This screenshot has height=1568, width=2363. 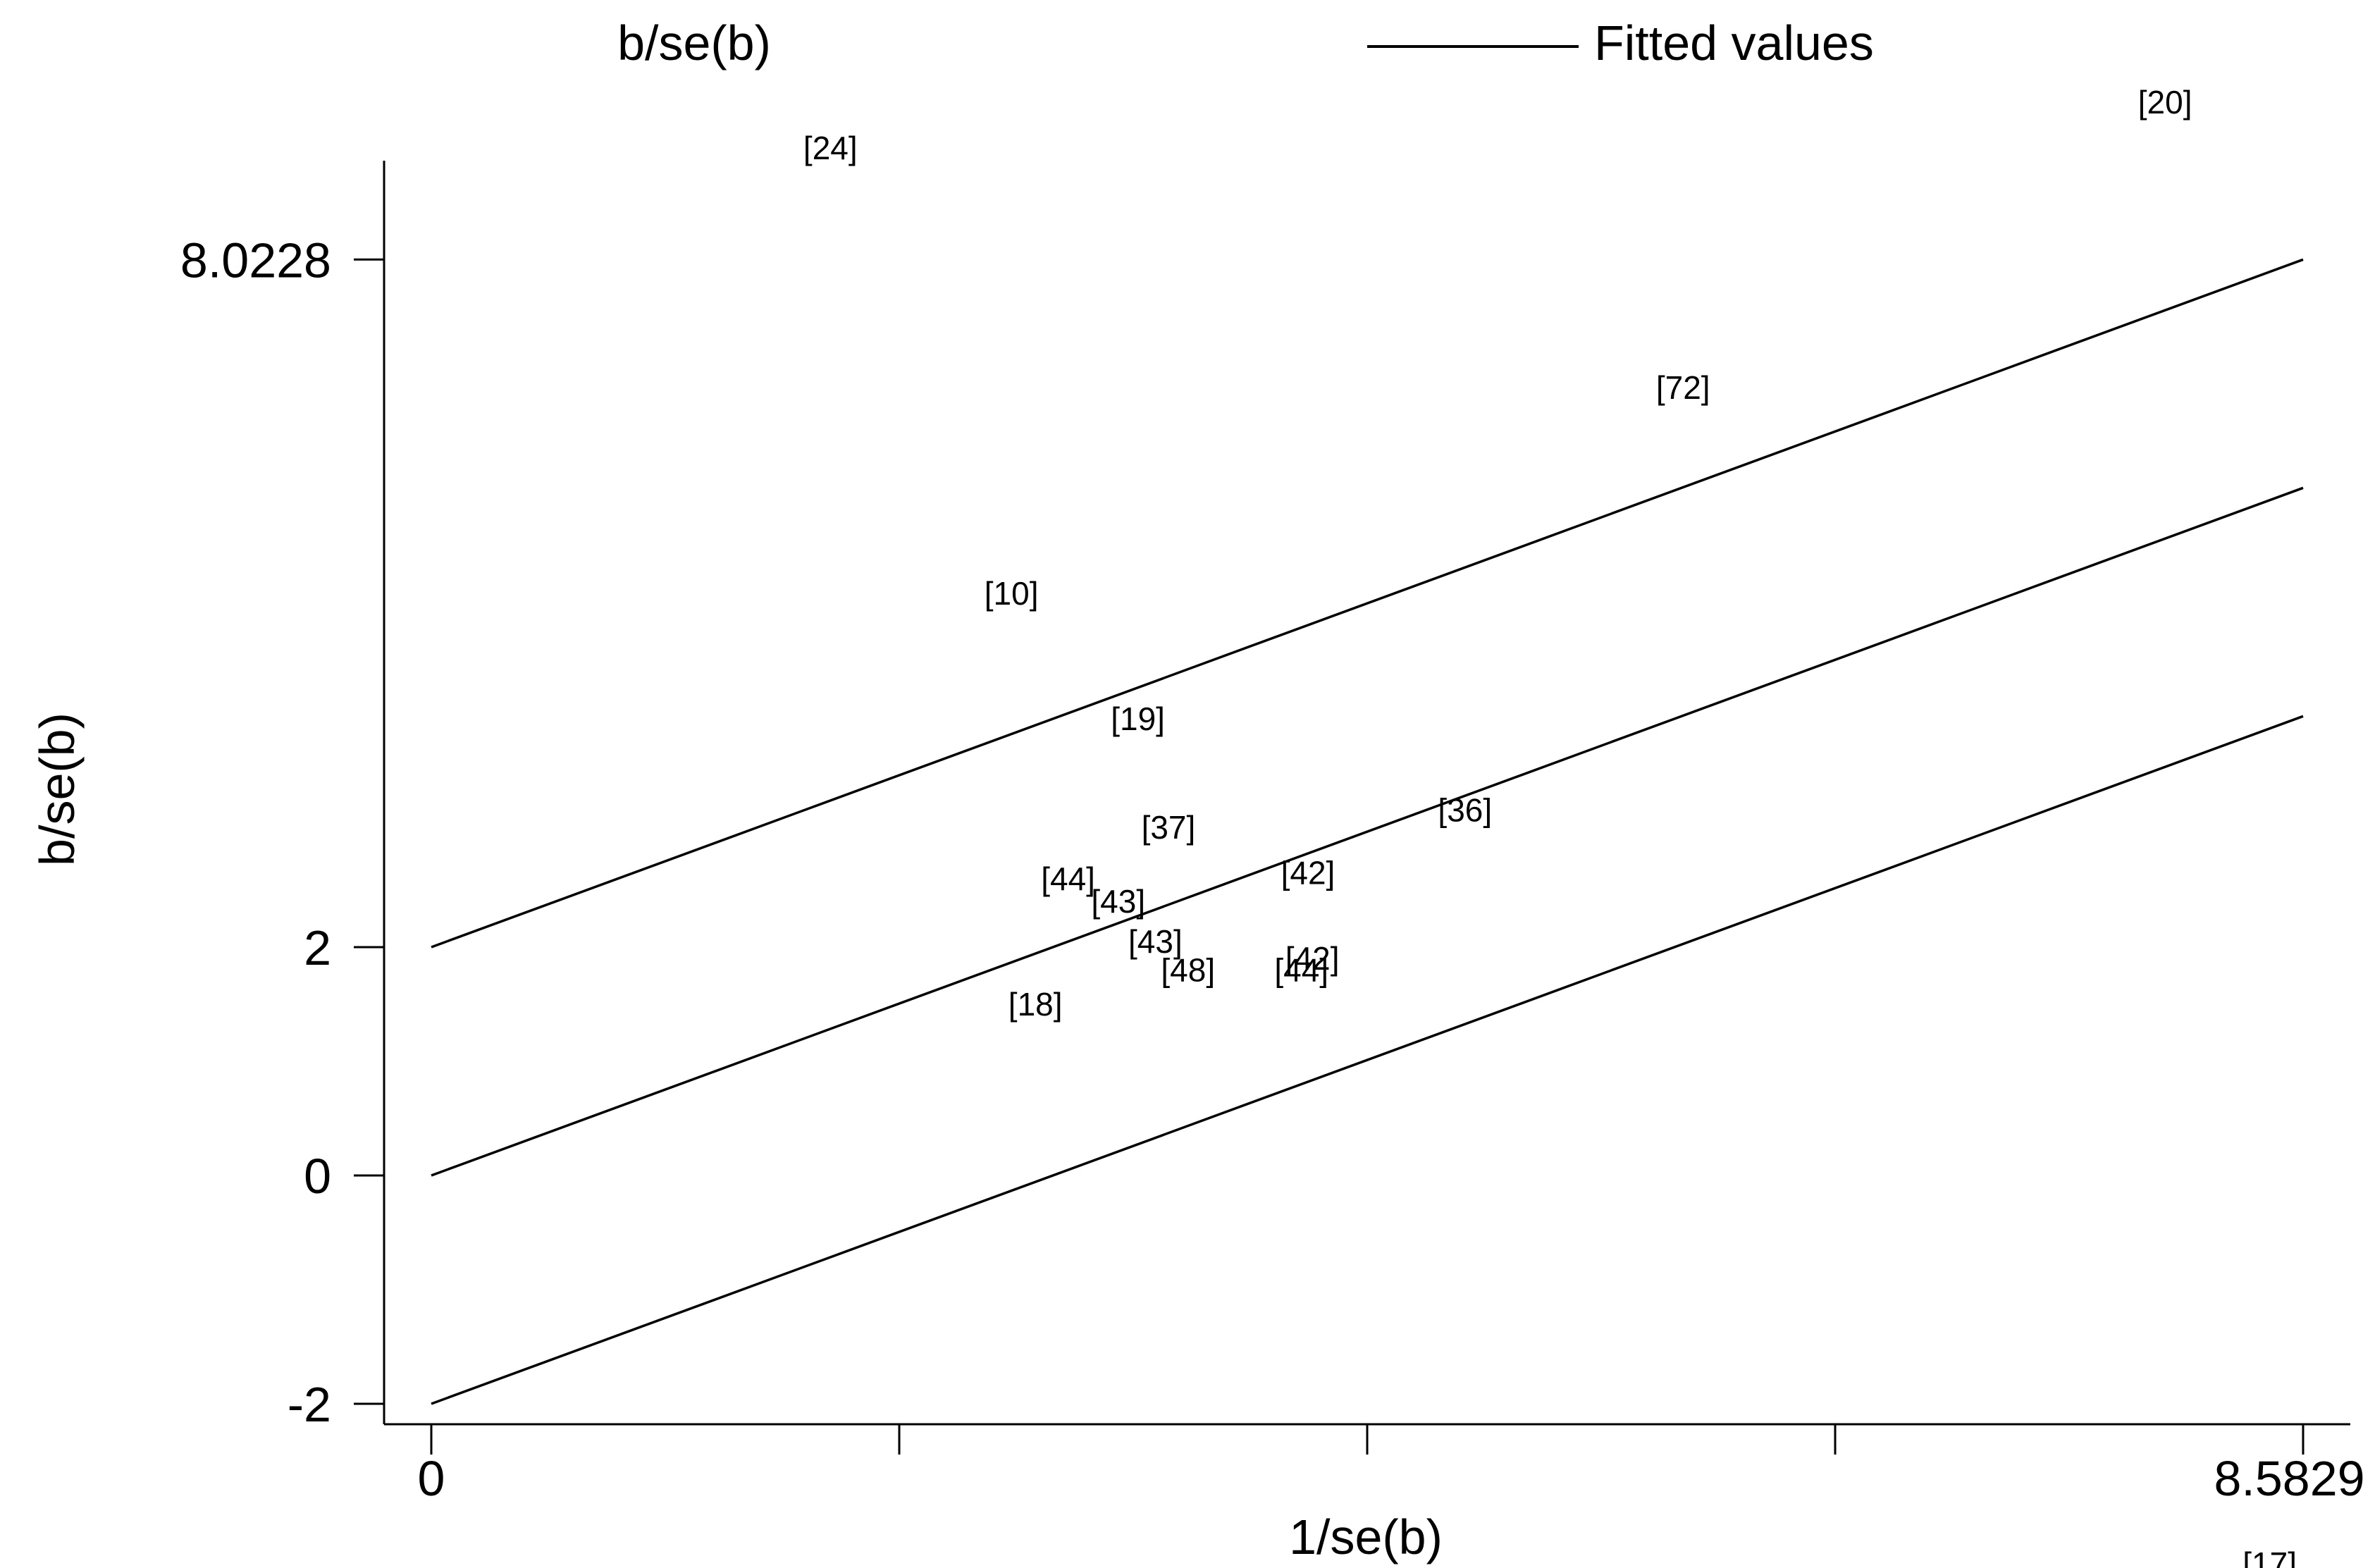 What do you see at coordinates (1683, 387) in the screenshot?
I see `point-label: [72]` at bounding box center [1683, 387].